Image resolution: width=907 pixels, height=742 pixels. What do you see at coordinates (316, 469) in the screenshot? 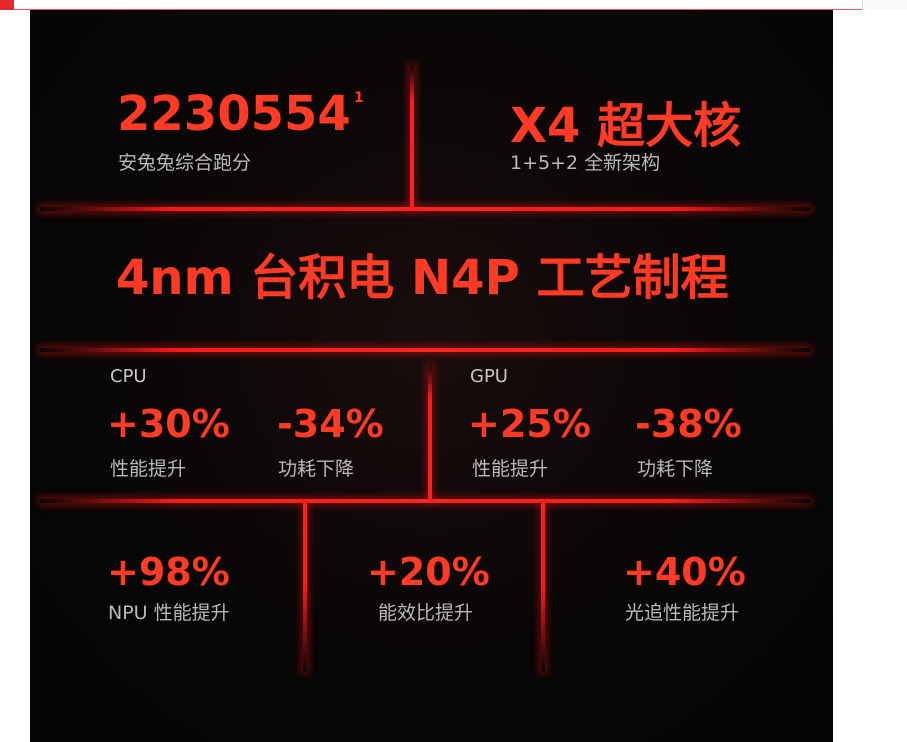
I see `cpu-power-caption: 功耗下降` at bounding box center [316, 469].